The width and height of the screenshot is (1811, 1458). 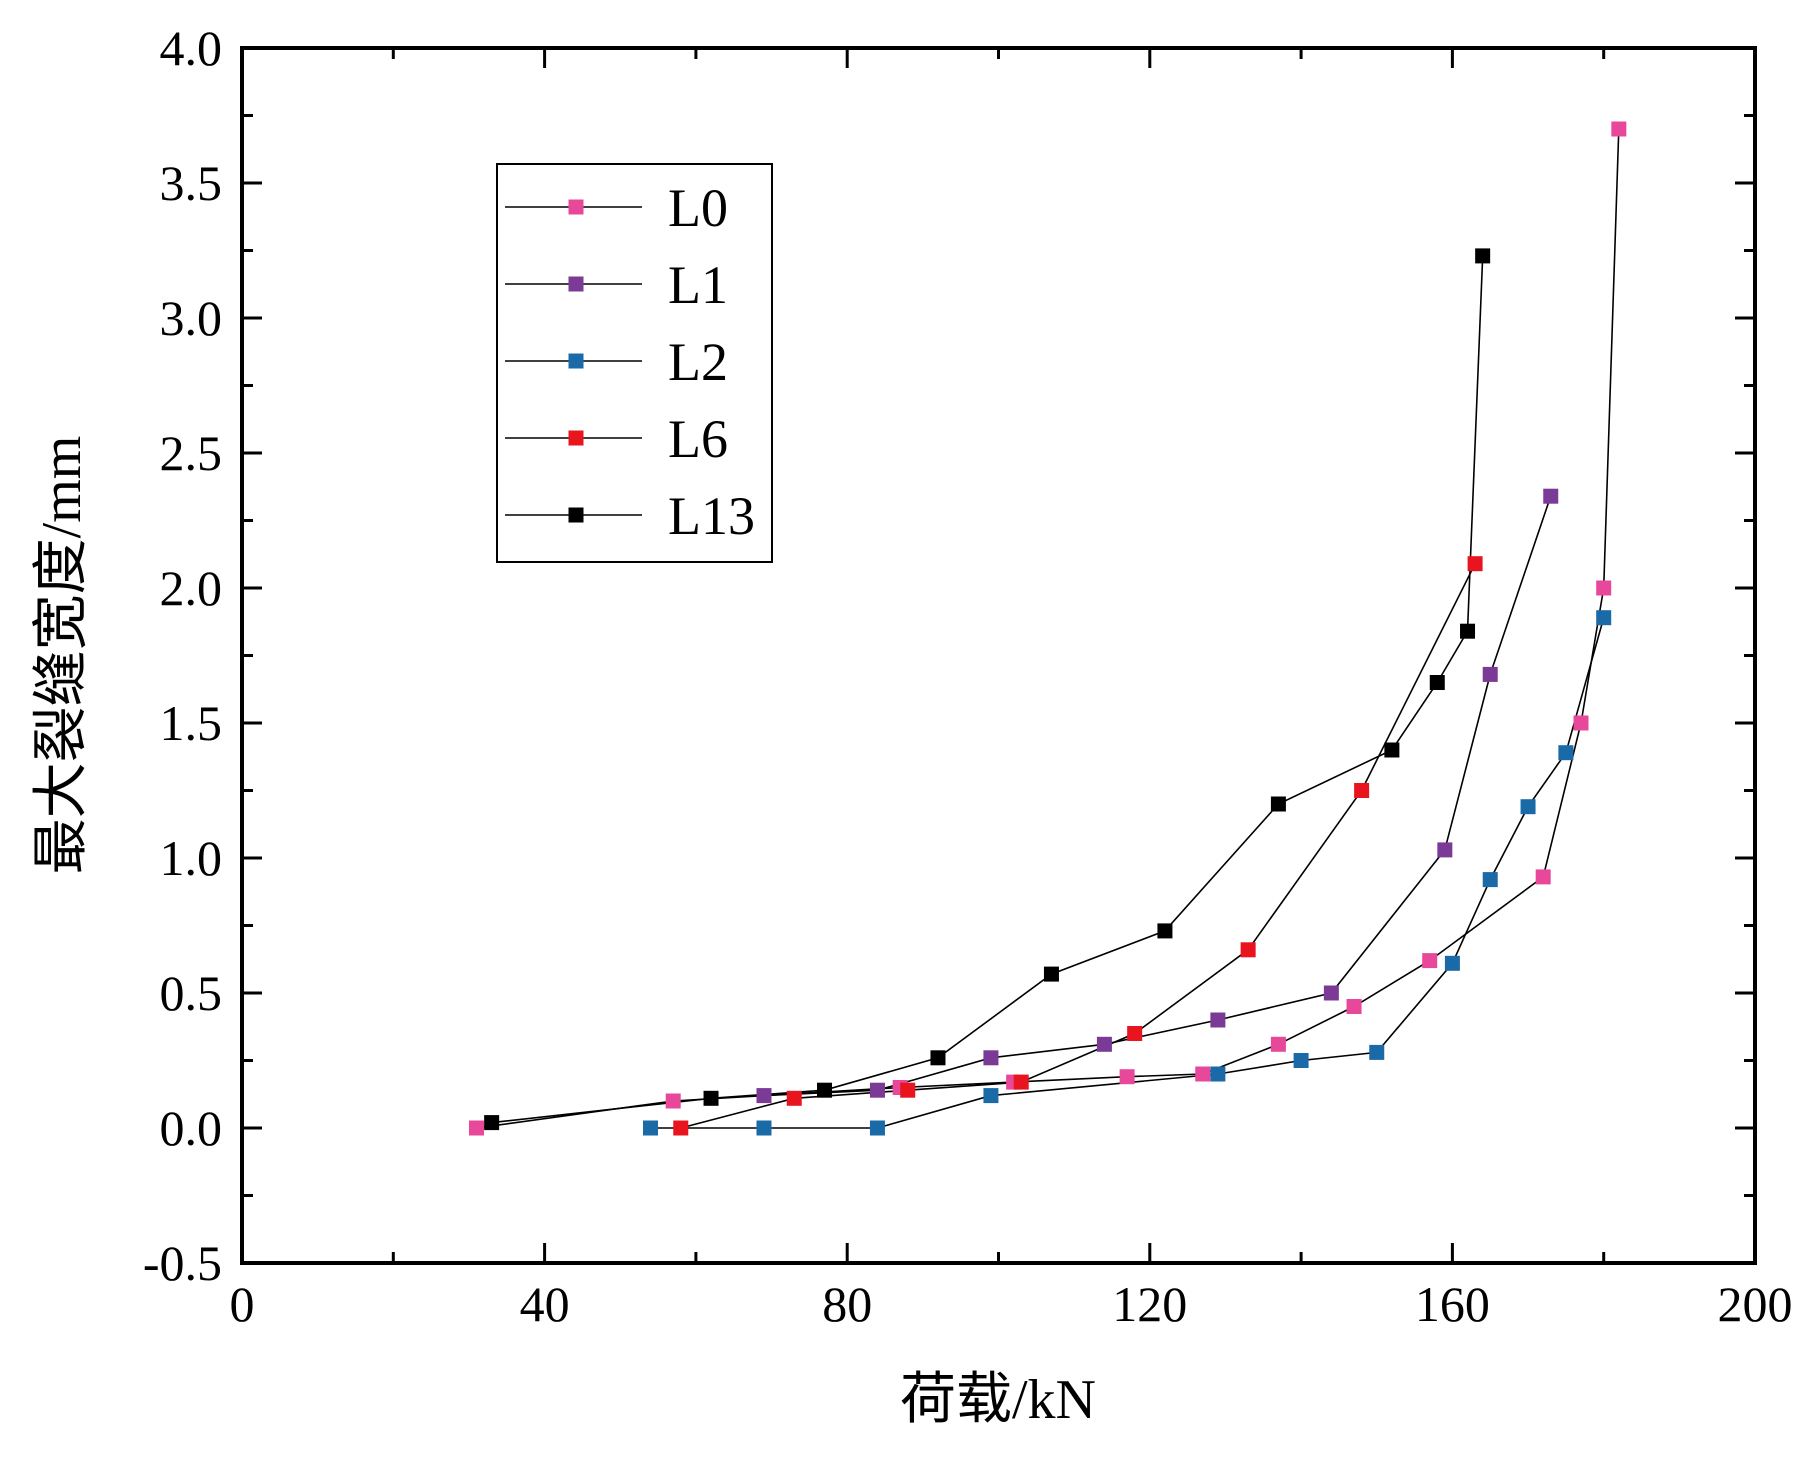 I want to click on legend-label-L2: L2, so click(x=698, y=362).